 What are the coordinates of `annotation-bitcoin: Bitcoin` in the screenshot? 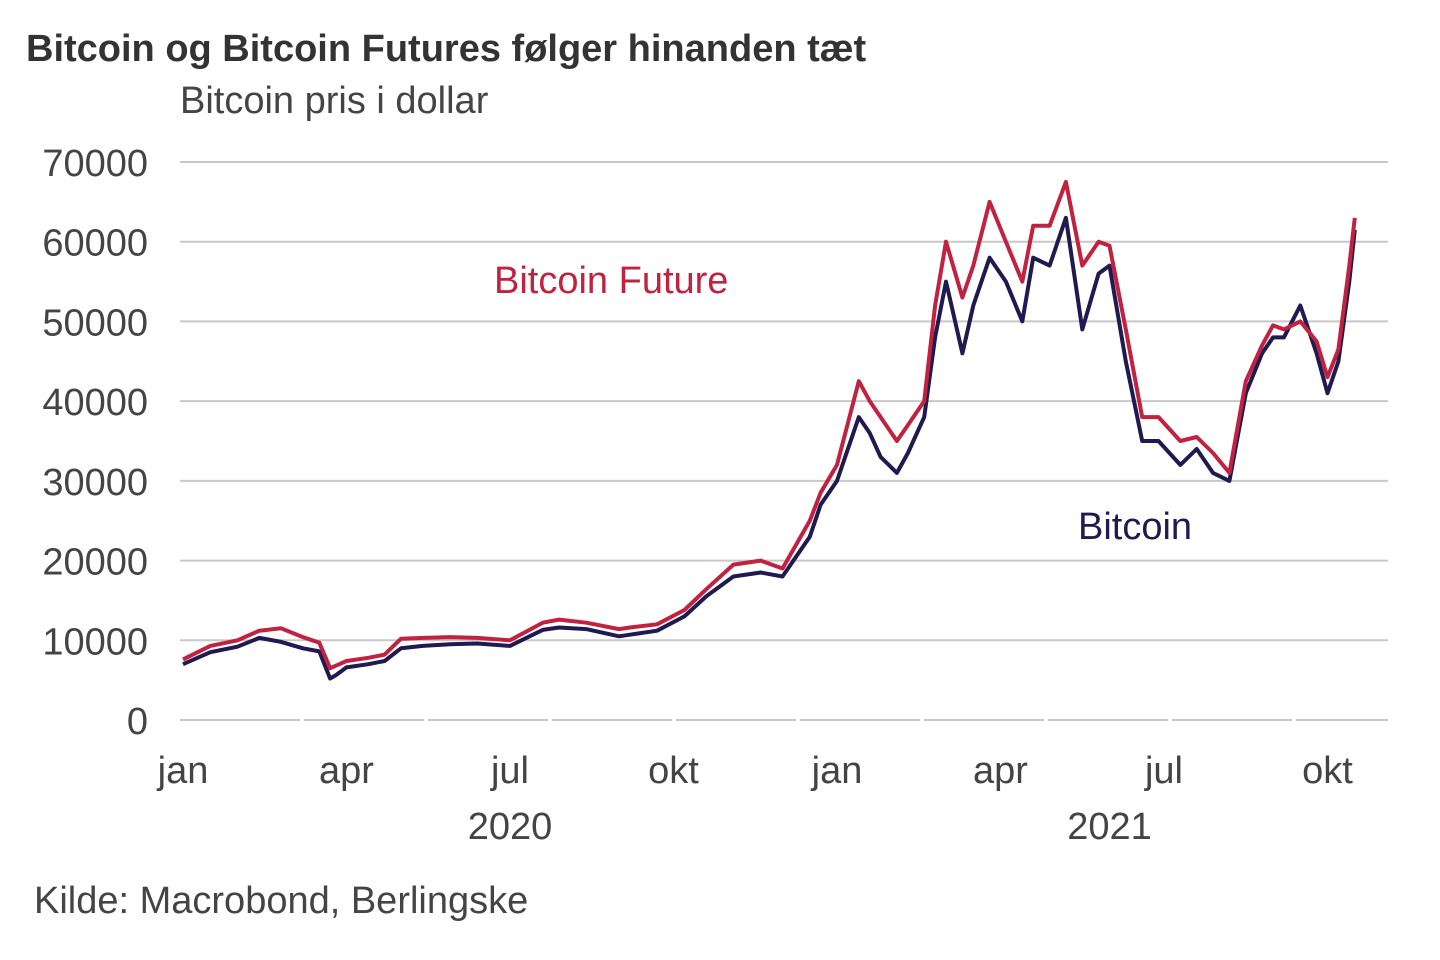 It's located at (1135, 527).